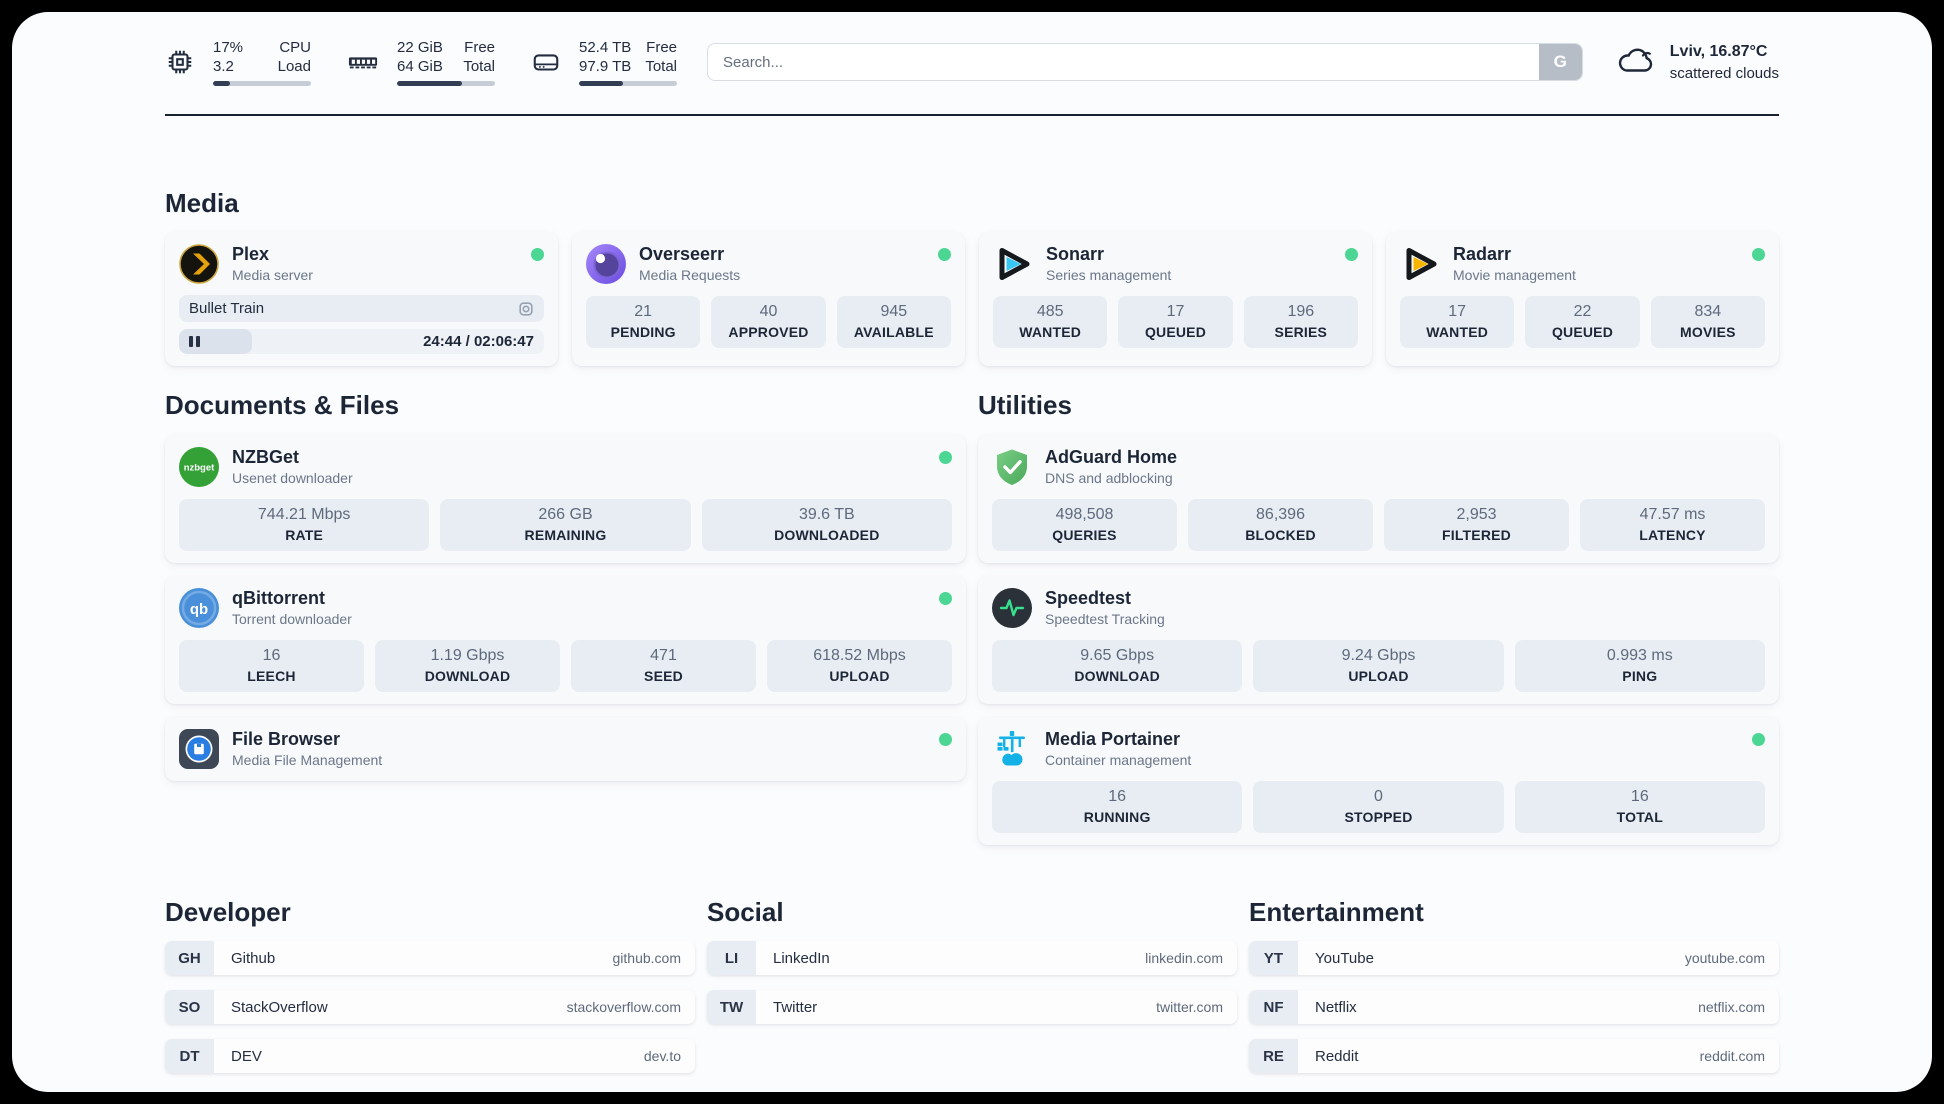 This screenshot has width=1944, height=1104. What do you see at coordinates (1113, 739) in the screenshot?
I see `app-name: Media Portainer` at bounding box center [1113, 739].